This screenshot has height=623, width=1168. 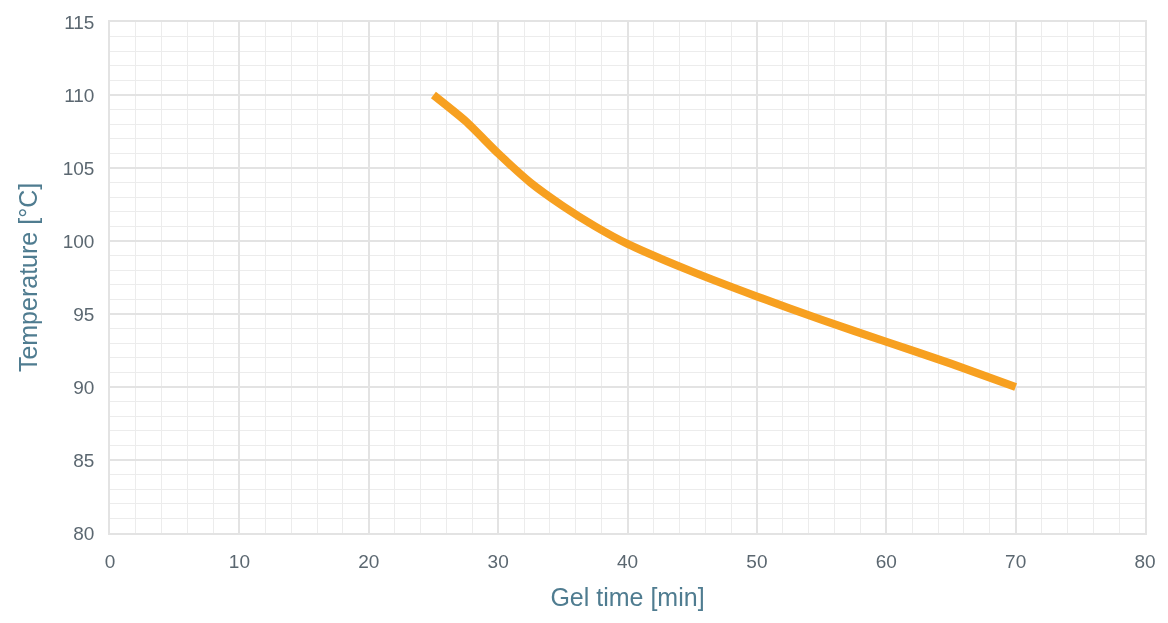 What do you see at coordinates (78, 168) in the screenshot?
I see `y-tick-label: 105` at bounding box center [78, 168].